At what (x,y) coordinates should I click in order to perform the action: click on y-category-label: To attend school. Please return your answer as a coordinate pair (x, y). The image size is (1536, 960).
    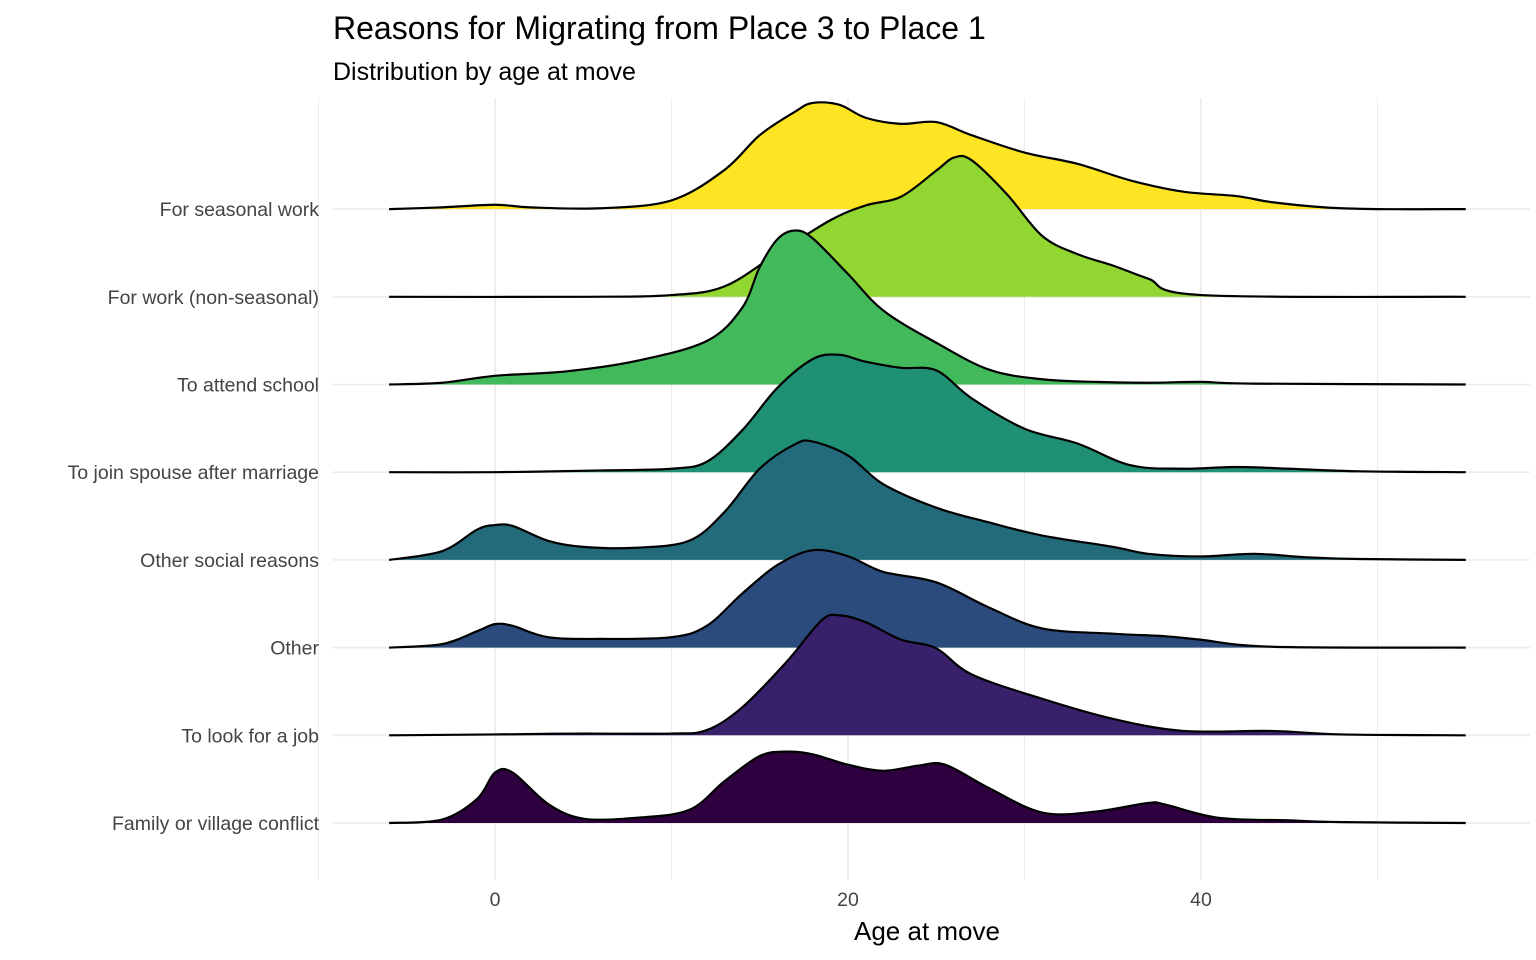
    Looking at the image, I should click on (248, 386).